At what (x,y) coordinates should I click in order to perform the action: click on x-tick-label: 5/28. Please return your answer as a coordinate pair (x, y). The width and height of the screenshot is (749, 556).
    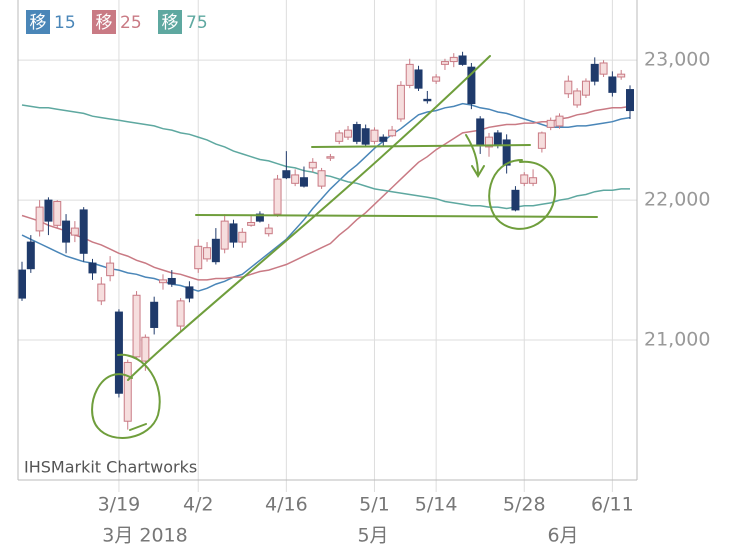
    Looking at the image, I should click on (524, 505).